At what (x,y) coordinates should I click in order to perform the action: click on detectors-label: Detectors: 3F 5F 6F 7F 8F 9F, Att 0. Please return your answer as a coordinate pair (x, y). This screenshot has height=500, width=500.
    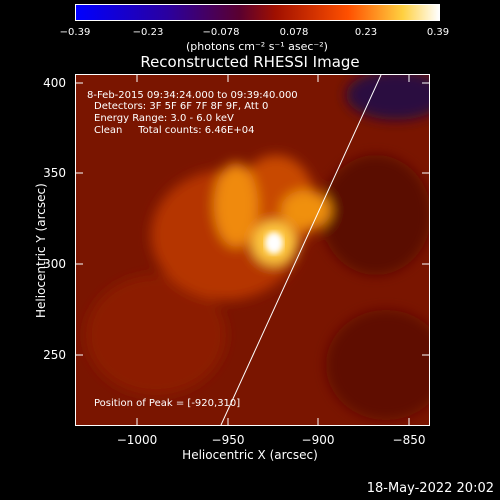
    Looking at the image, I should click on (181, 106).